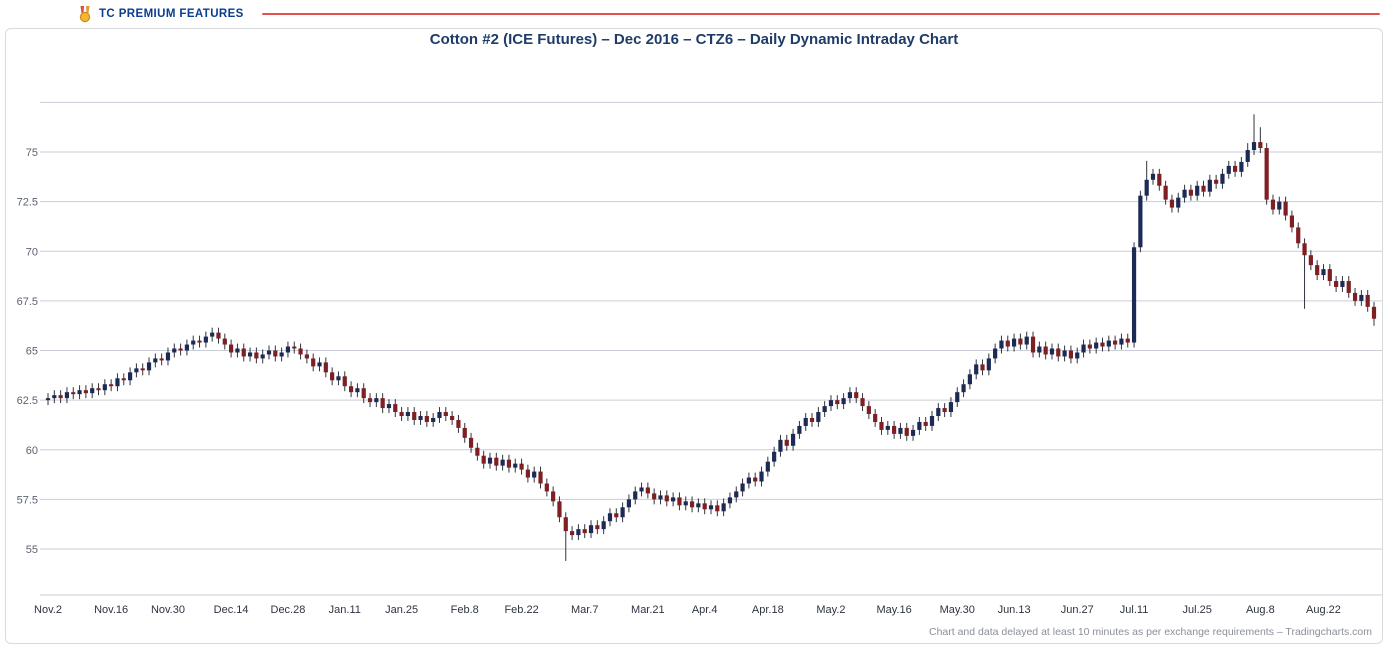 Image resolution: width=1388 pixels, height=647 pixels. Describe the element at coordinates (32, 550) in the screenshot. I see `y-axis-label: 55` at that location.